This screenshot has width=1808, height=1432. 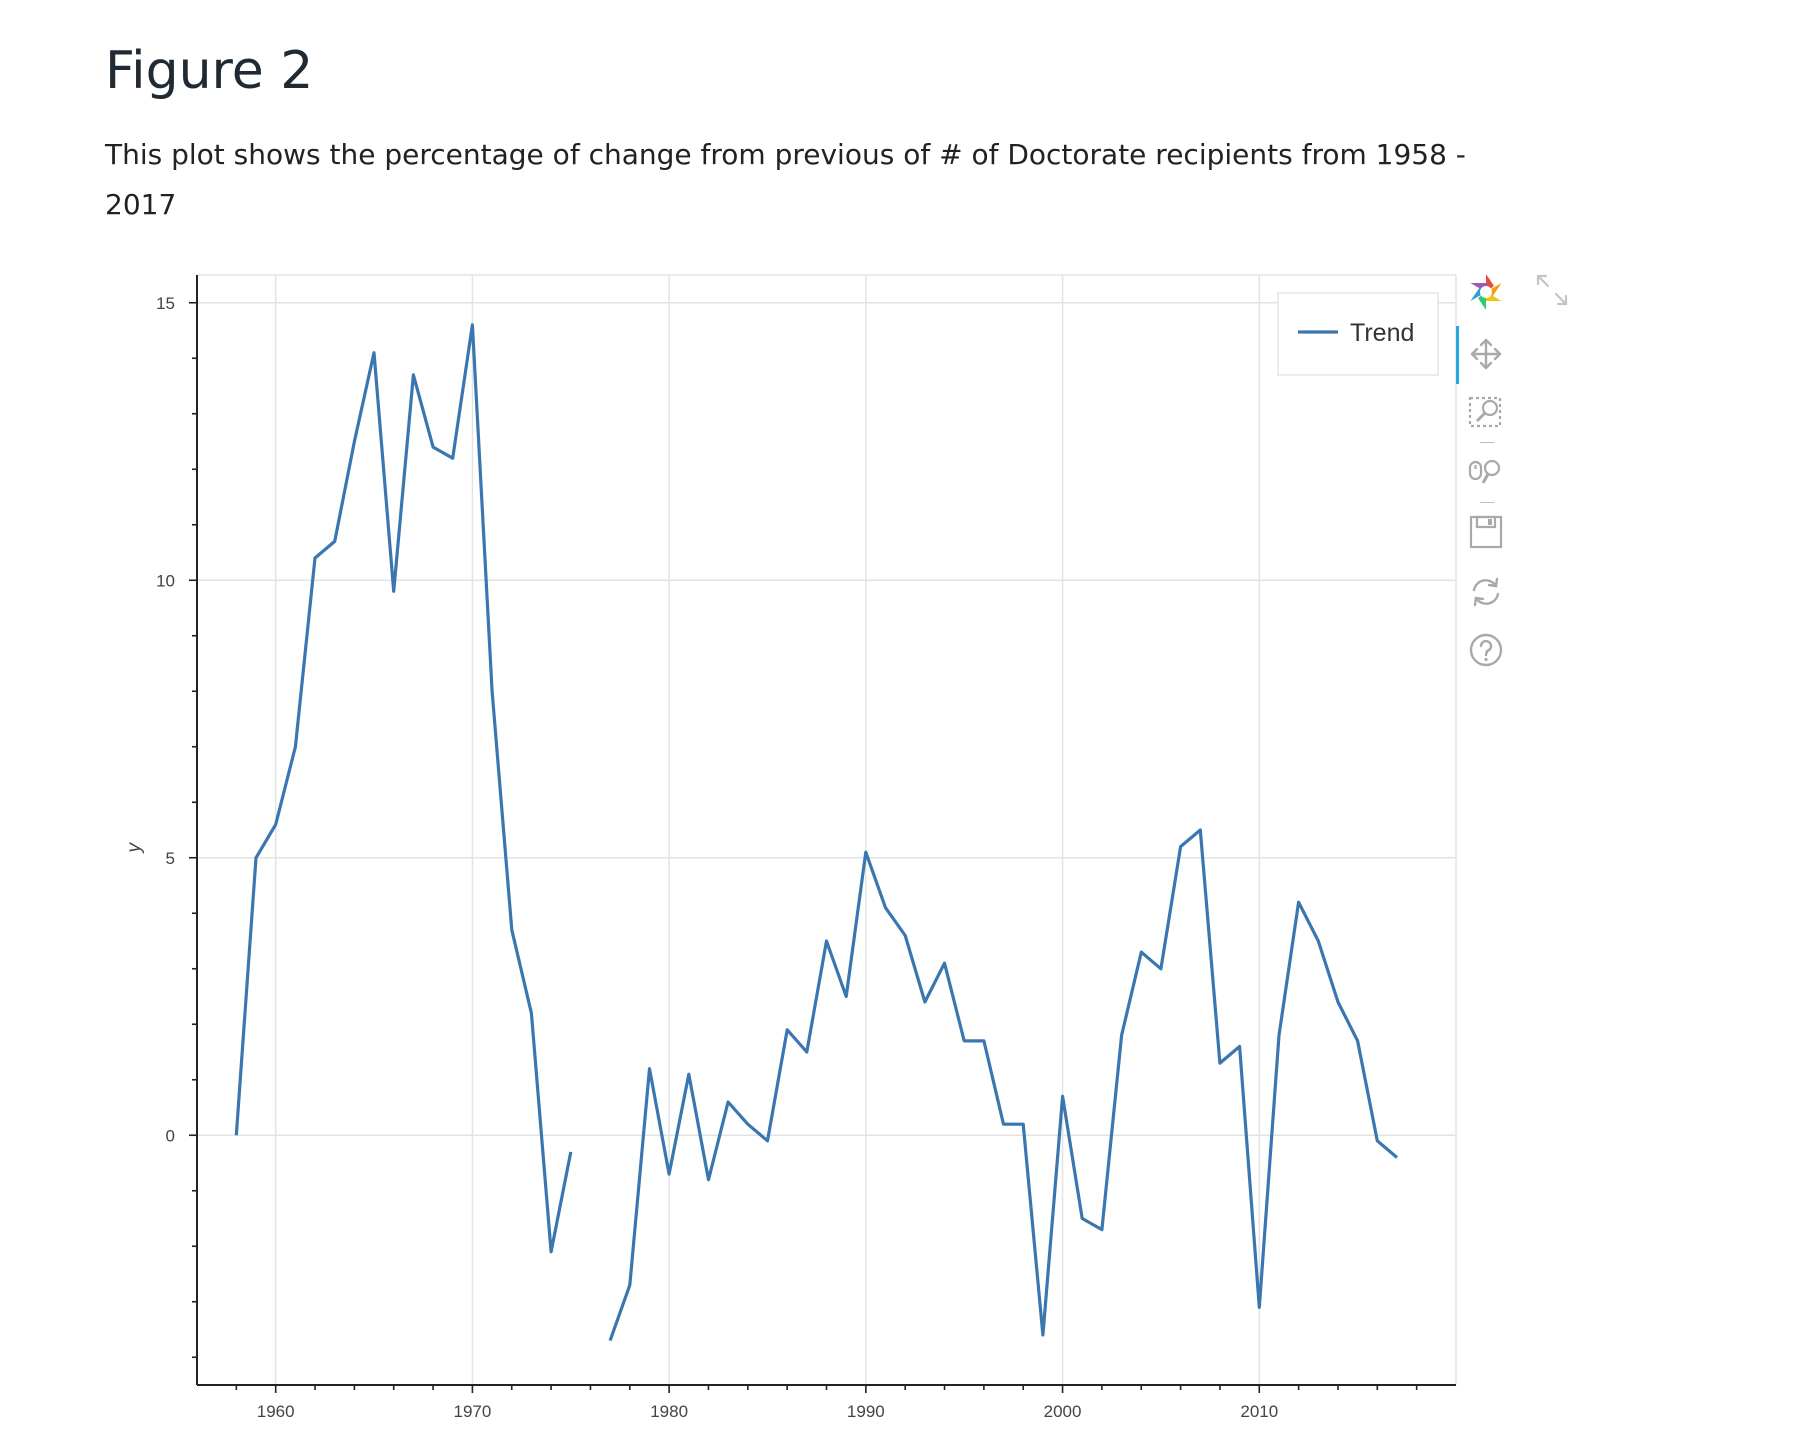 What do you see at coordinates (165, 303) in the screenshot?
I see `y-tick-label: 15` at bounding box center [165, 303].